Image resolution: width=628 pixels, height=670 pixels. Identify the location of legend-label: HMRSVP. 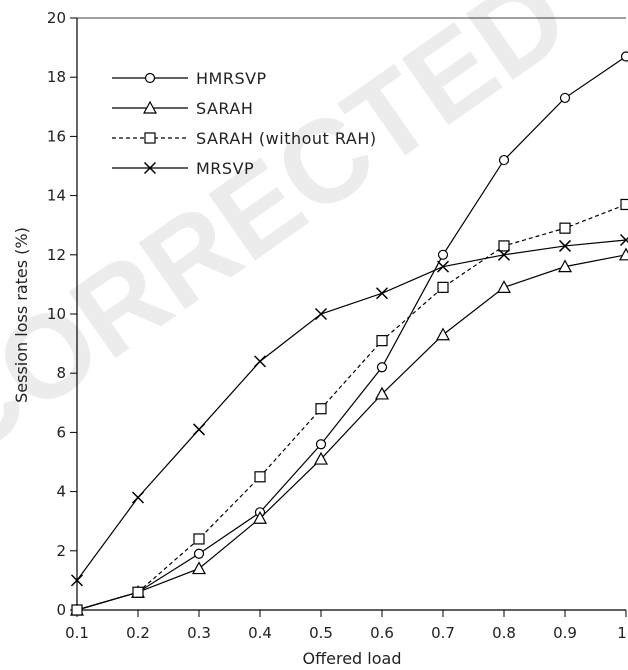
(231, 78).